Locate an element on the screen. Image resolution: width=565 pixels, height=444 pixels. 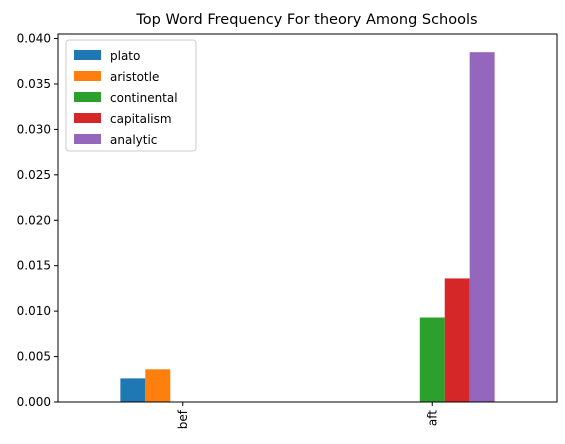
bar-aristotle-bef is located at coordinates (158, 385).